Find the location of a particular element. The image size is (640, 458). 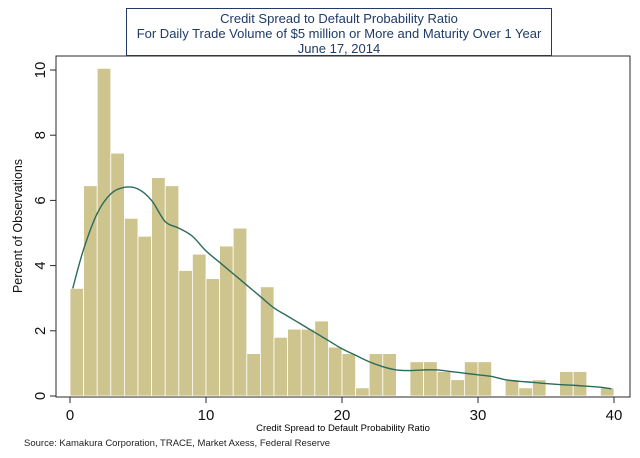

y-tick-label-0: 0 is located at coordinates (40, 396).